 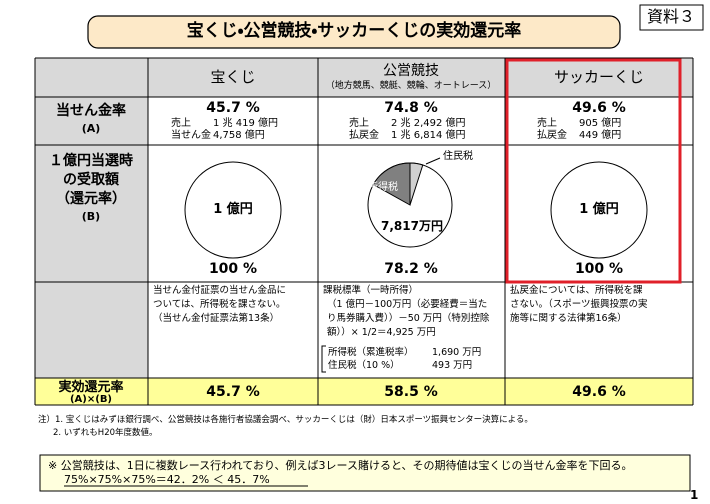 I want to click on line-label: 当せん金, so click(x=191, y=135).